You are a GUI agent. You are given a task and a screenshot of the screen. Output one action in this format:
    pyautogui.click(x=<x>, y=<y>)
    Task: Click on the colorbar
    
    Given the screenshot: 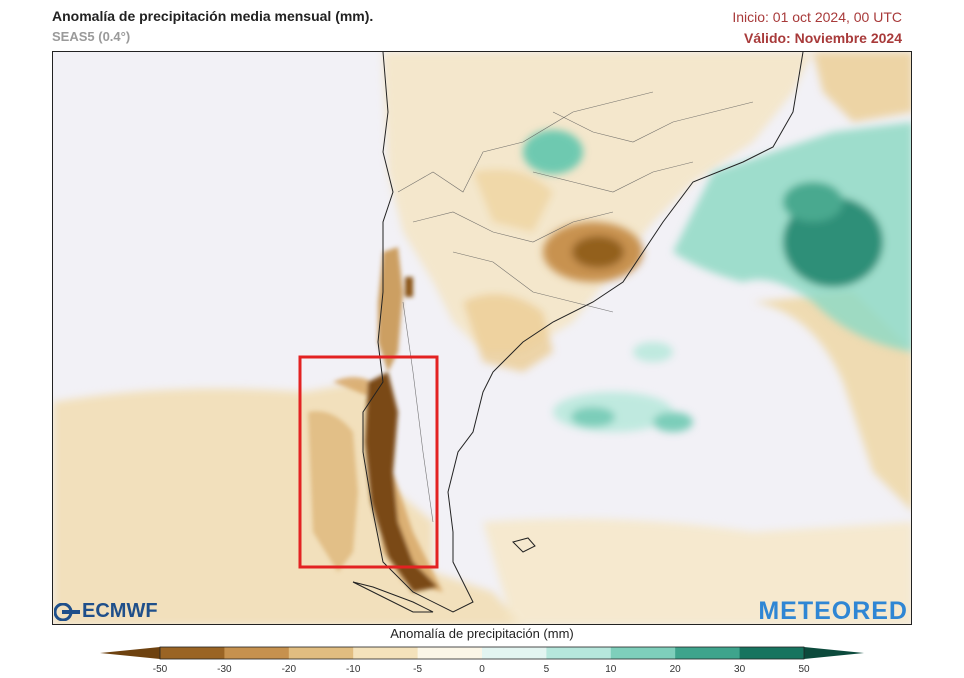 What is the action you would take?
    pyautogui.click(x=482, y=653)
    